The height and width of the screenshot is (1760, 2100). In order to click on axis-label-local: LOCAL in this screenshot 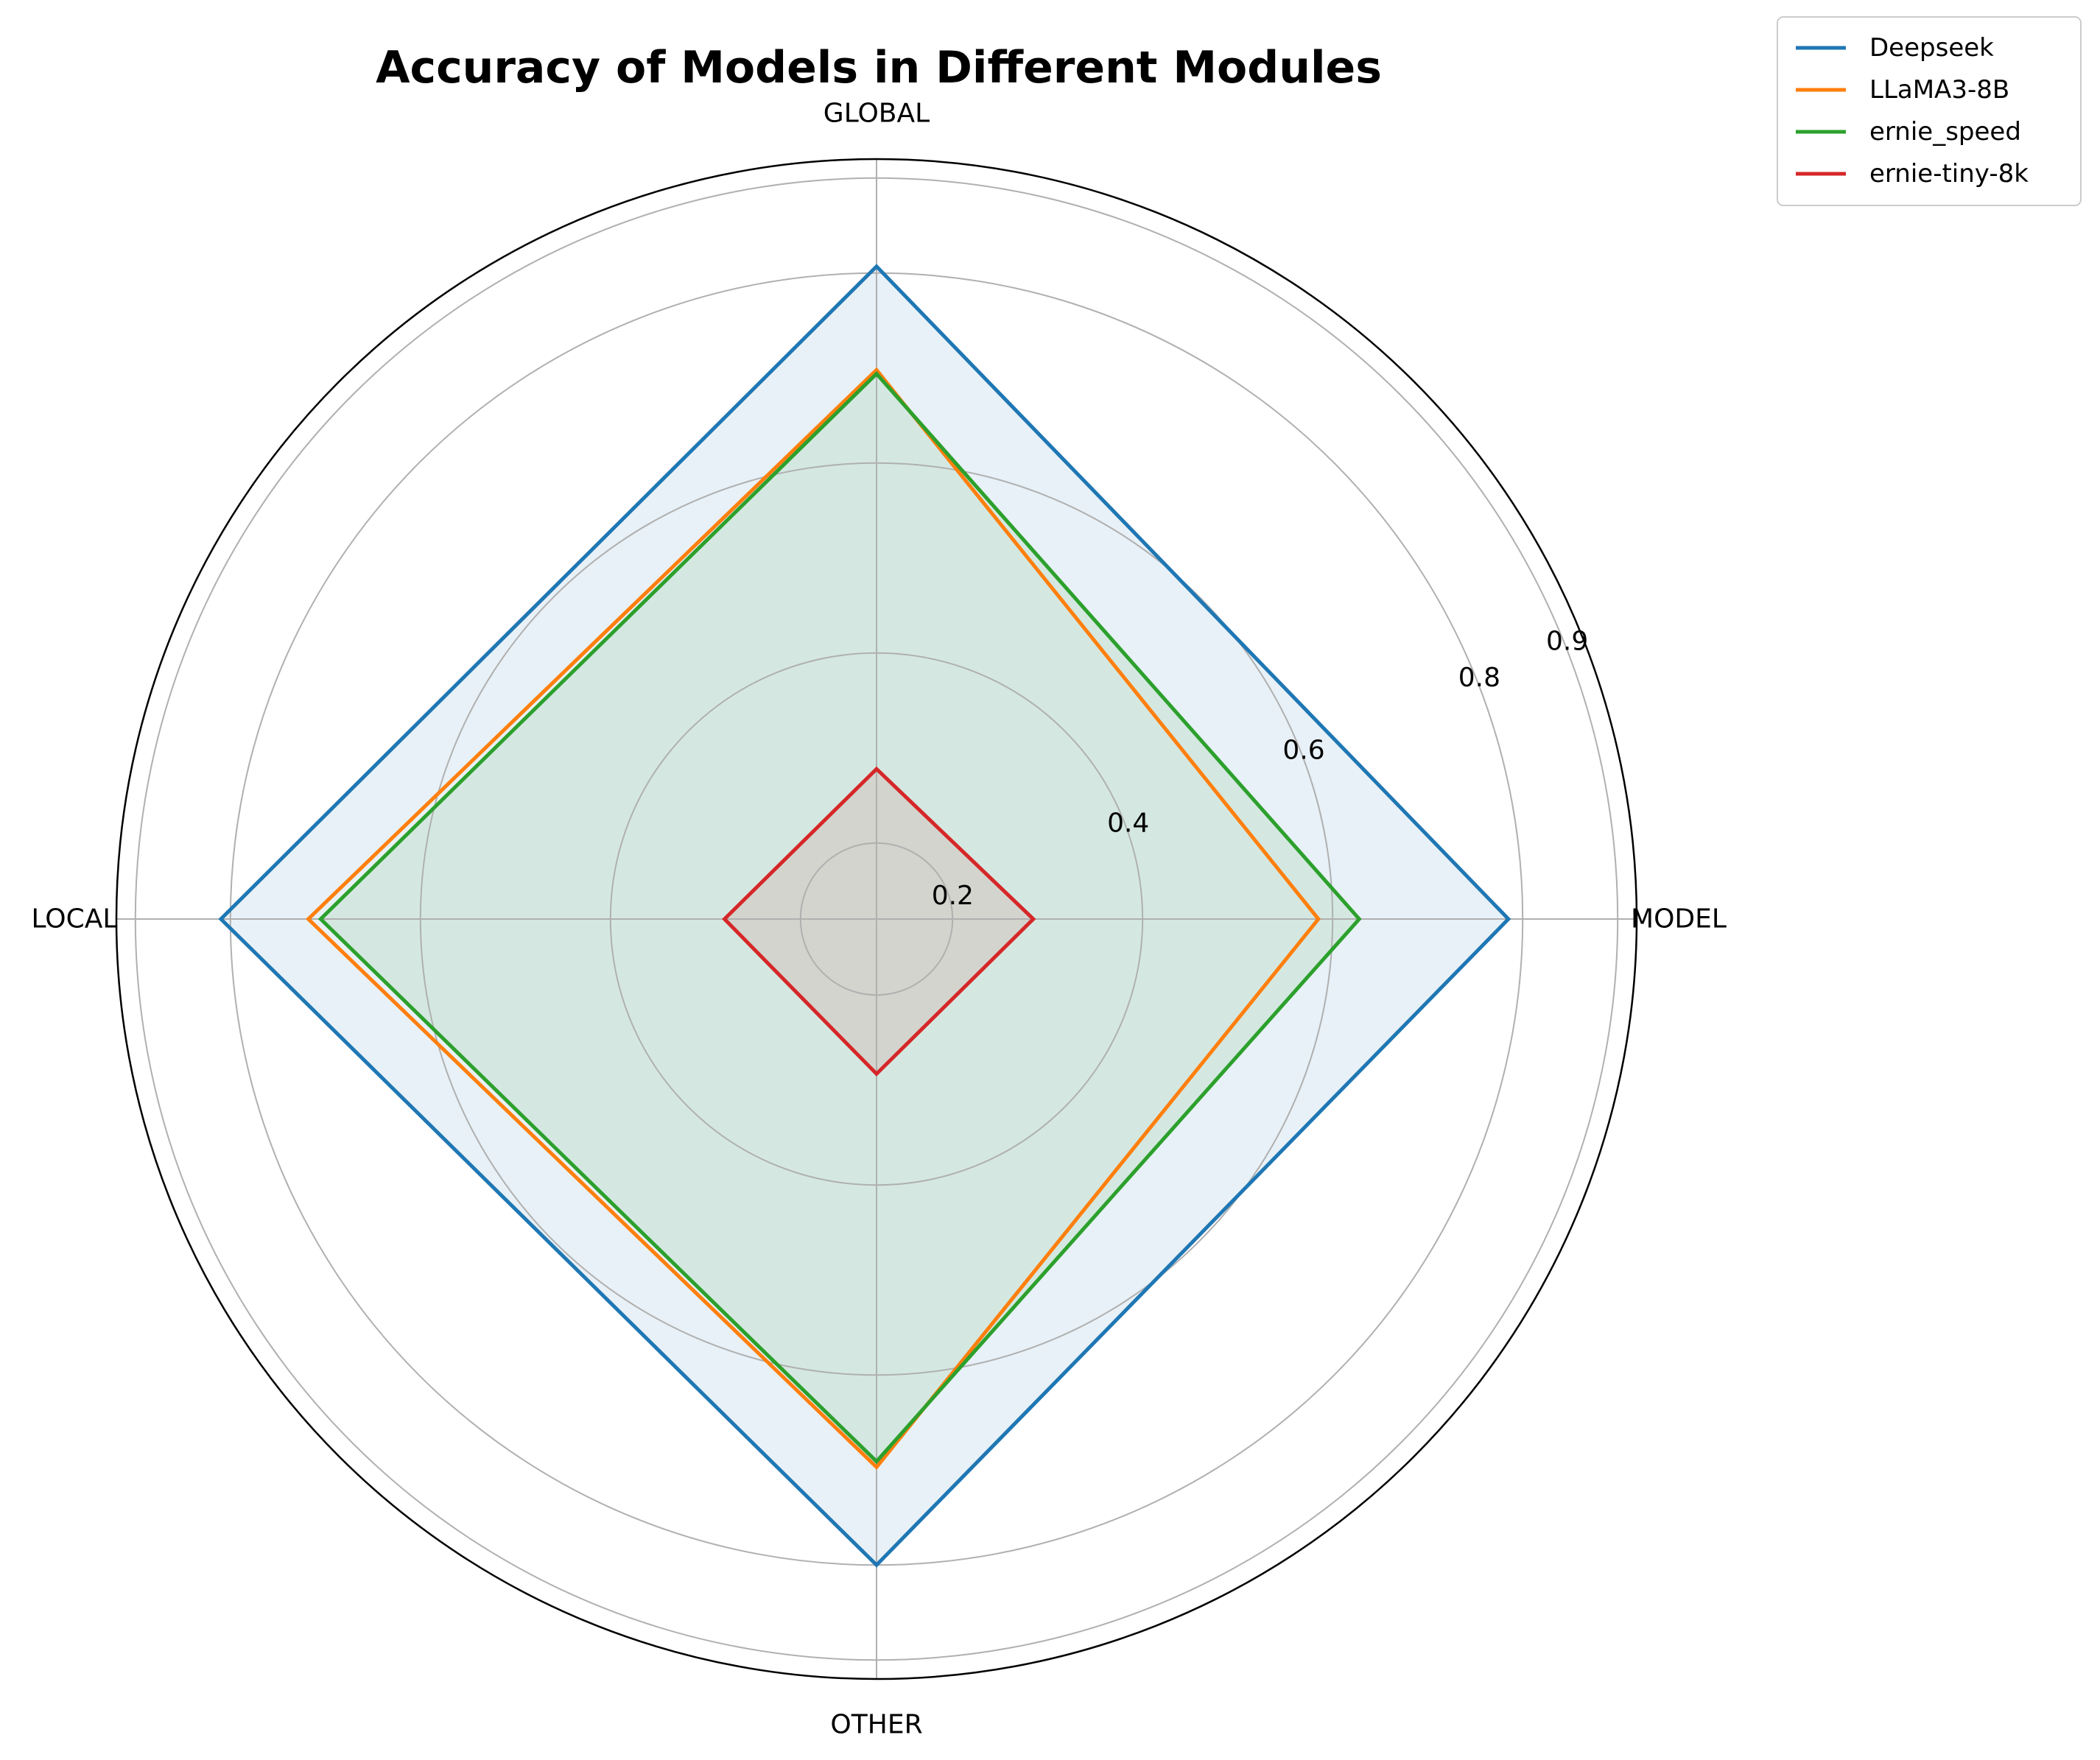, I will do `click(75, 919)`.